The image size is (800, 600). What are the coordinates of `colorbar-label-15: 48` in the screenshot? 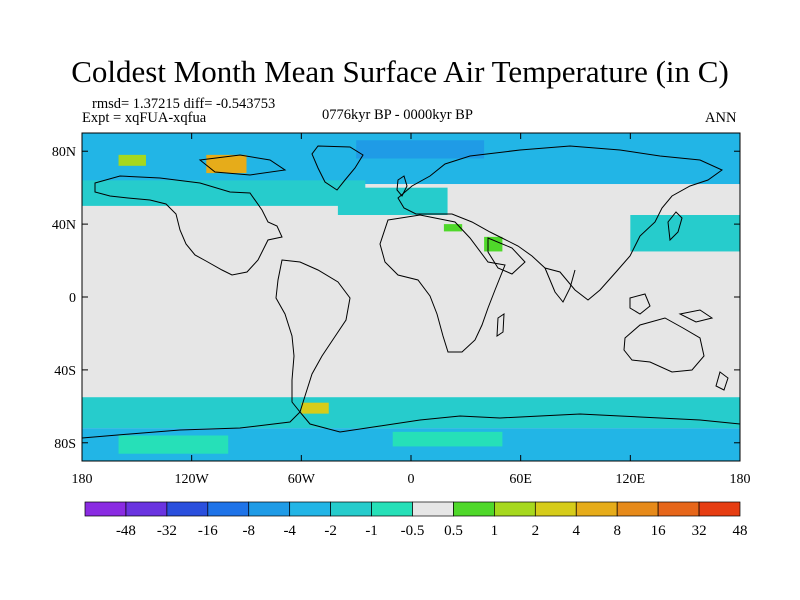 It's located at (740, 531).